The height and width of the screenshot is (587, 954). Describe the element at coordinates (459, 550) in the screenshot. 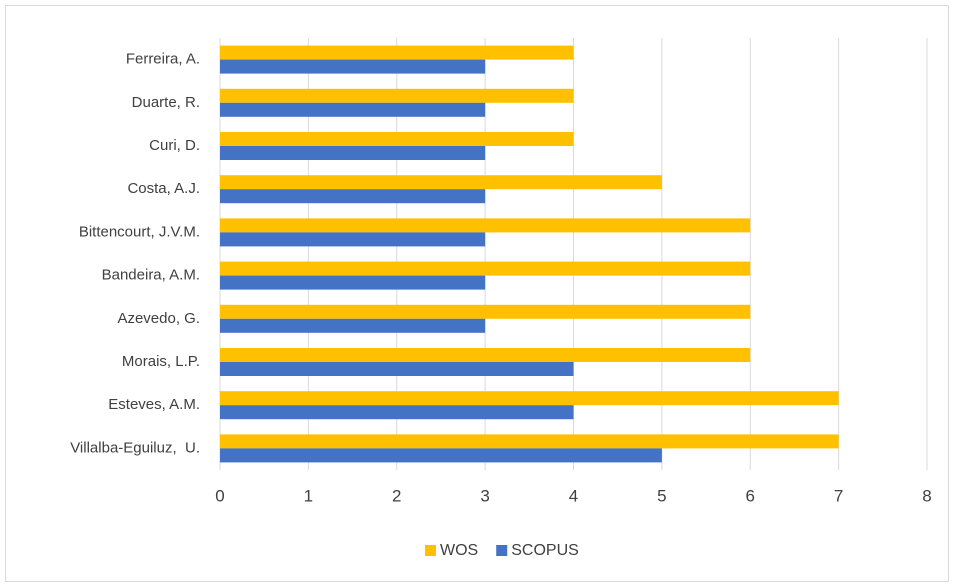

I see `legend-label: WOS` at that location.